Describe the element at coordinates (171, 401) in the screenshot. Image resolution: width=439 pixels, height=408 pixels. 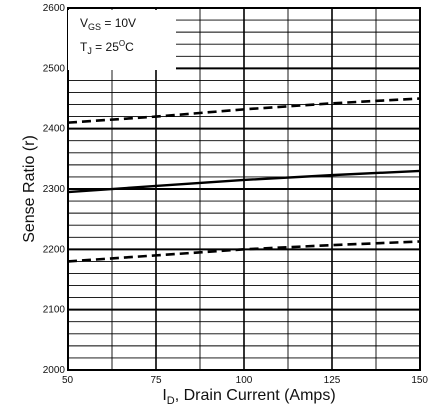
I see `x-label-sub: D` at that location.